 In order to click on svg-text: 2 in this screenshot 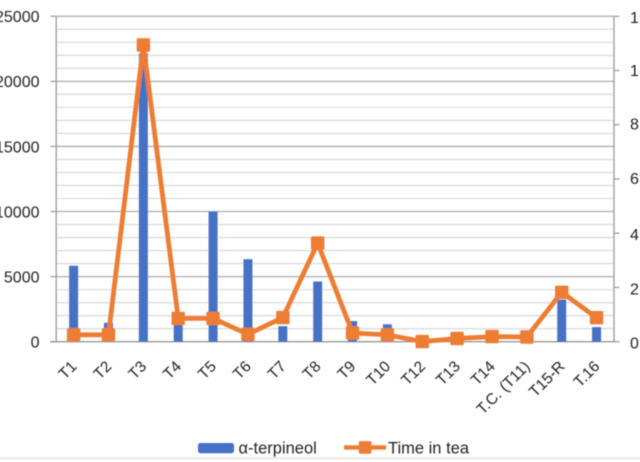, I will do `click(634, 290)`.